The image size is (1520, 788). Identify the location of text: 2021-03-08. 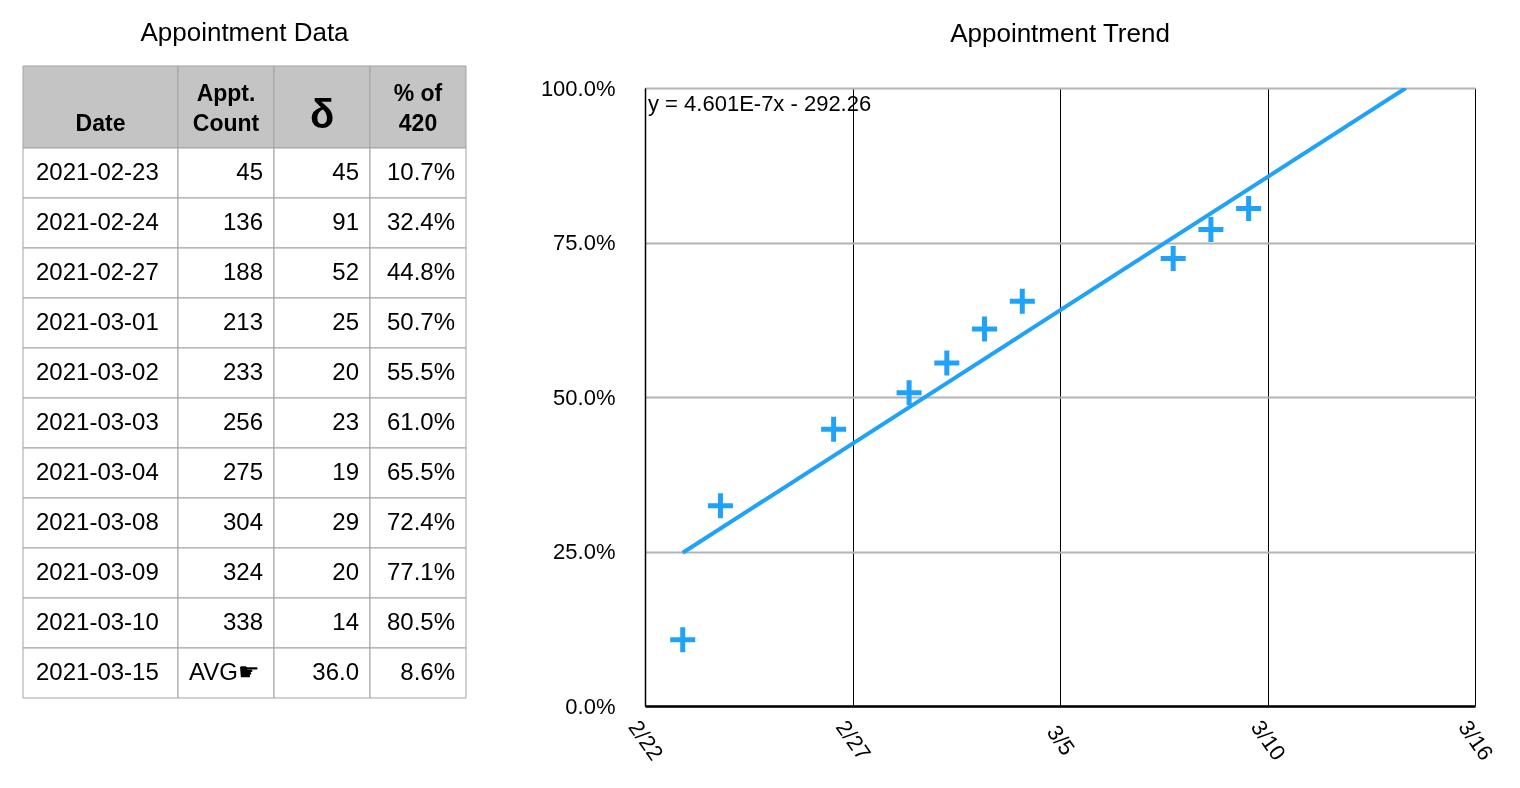
(97, 521).